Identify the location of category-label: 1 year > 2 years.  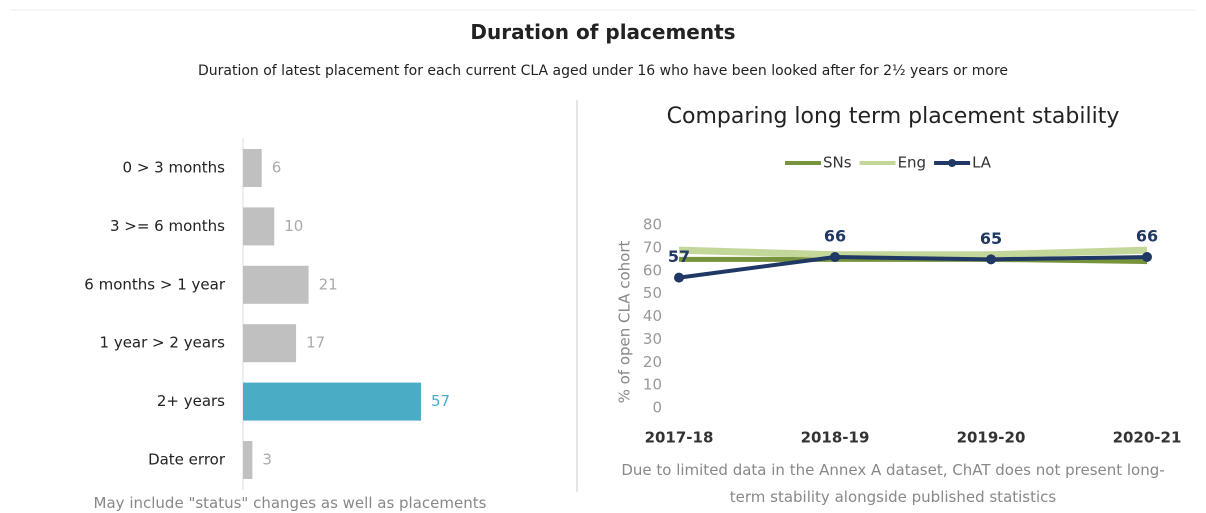
(163, 343).